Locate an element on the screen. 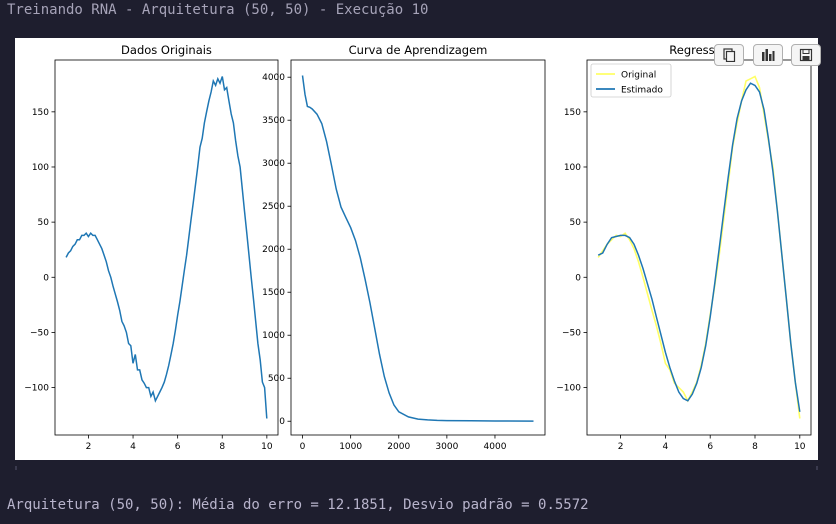  x-tick-label: 4000 is located at coordinates (495, 447).